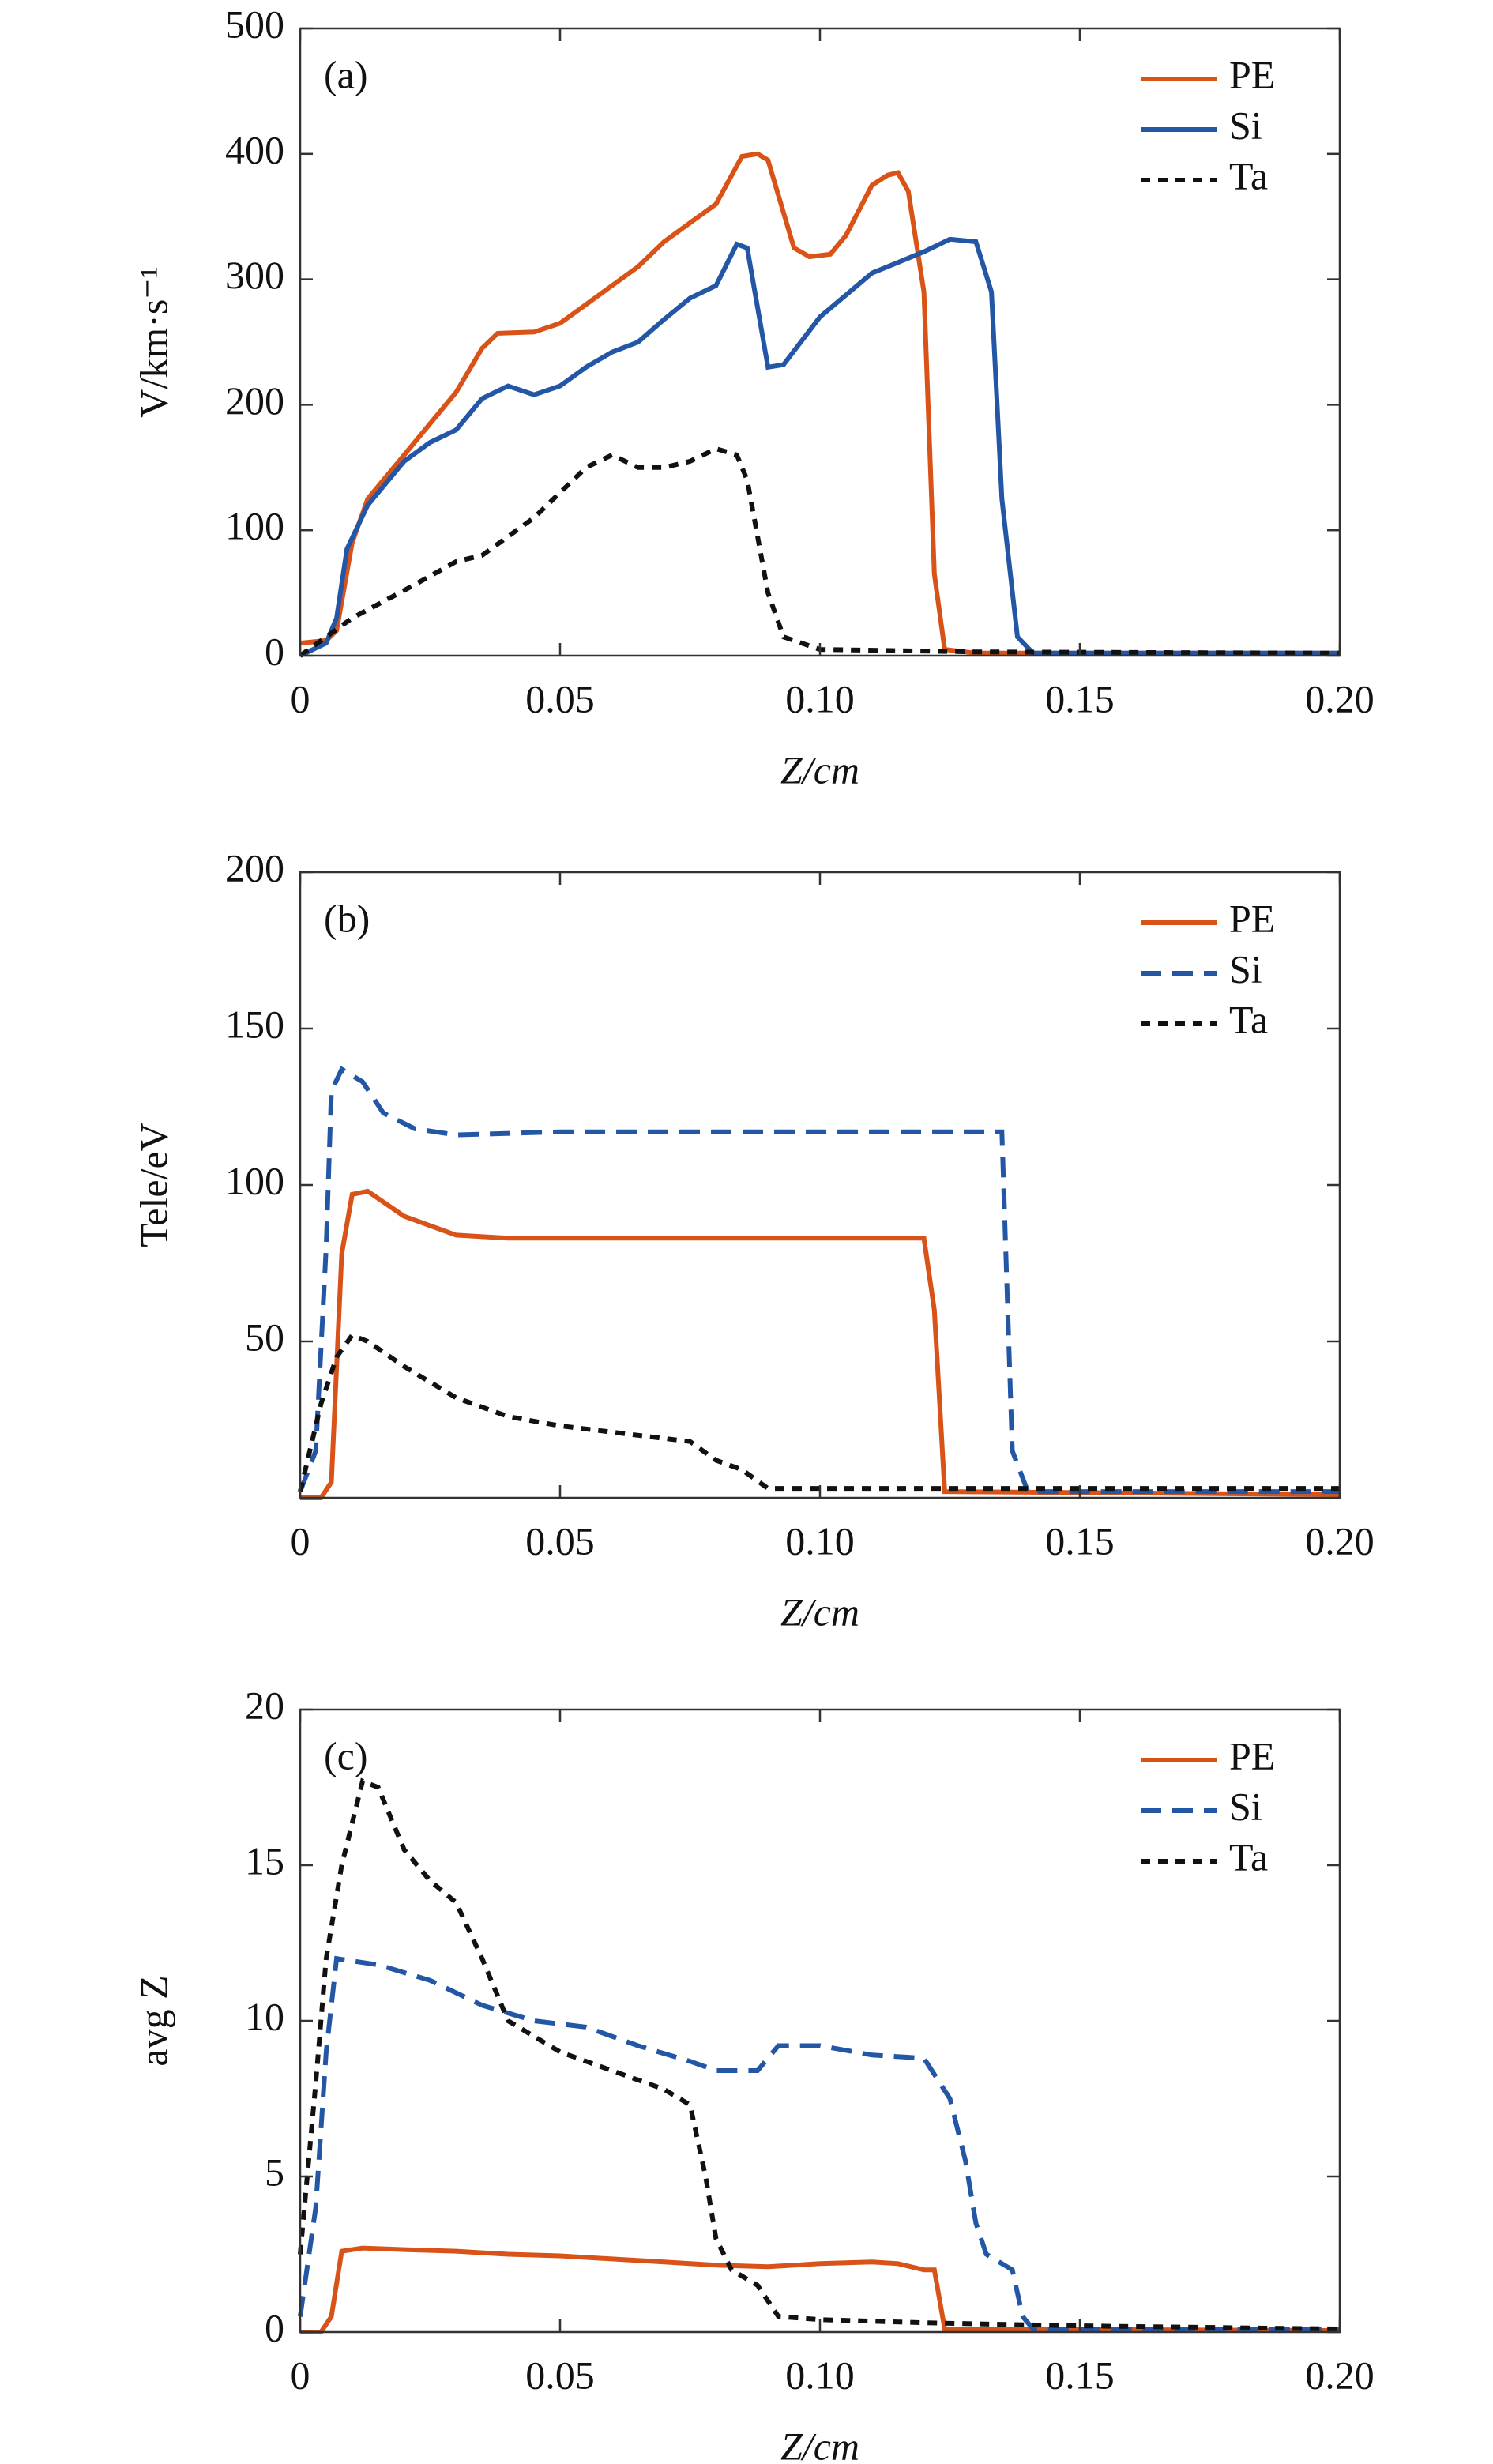 The image size is (1493, 2464). Describe the element at coordinates (264, 1337) in the screenshot. I see `y-tick-label: 50` at that location.